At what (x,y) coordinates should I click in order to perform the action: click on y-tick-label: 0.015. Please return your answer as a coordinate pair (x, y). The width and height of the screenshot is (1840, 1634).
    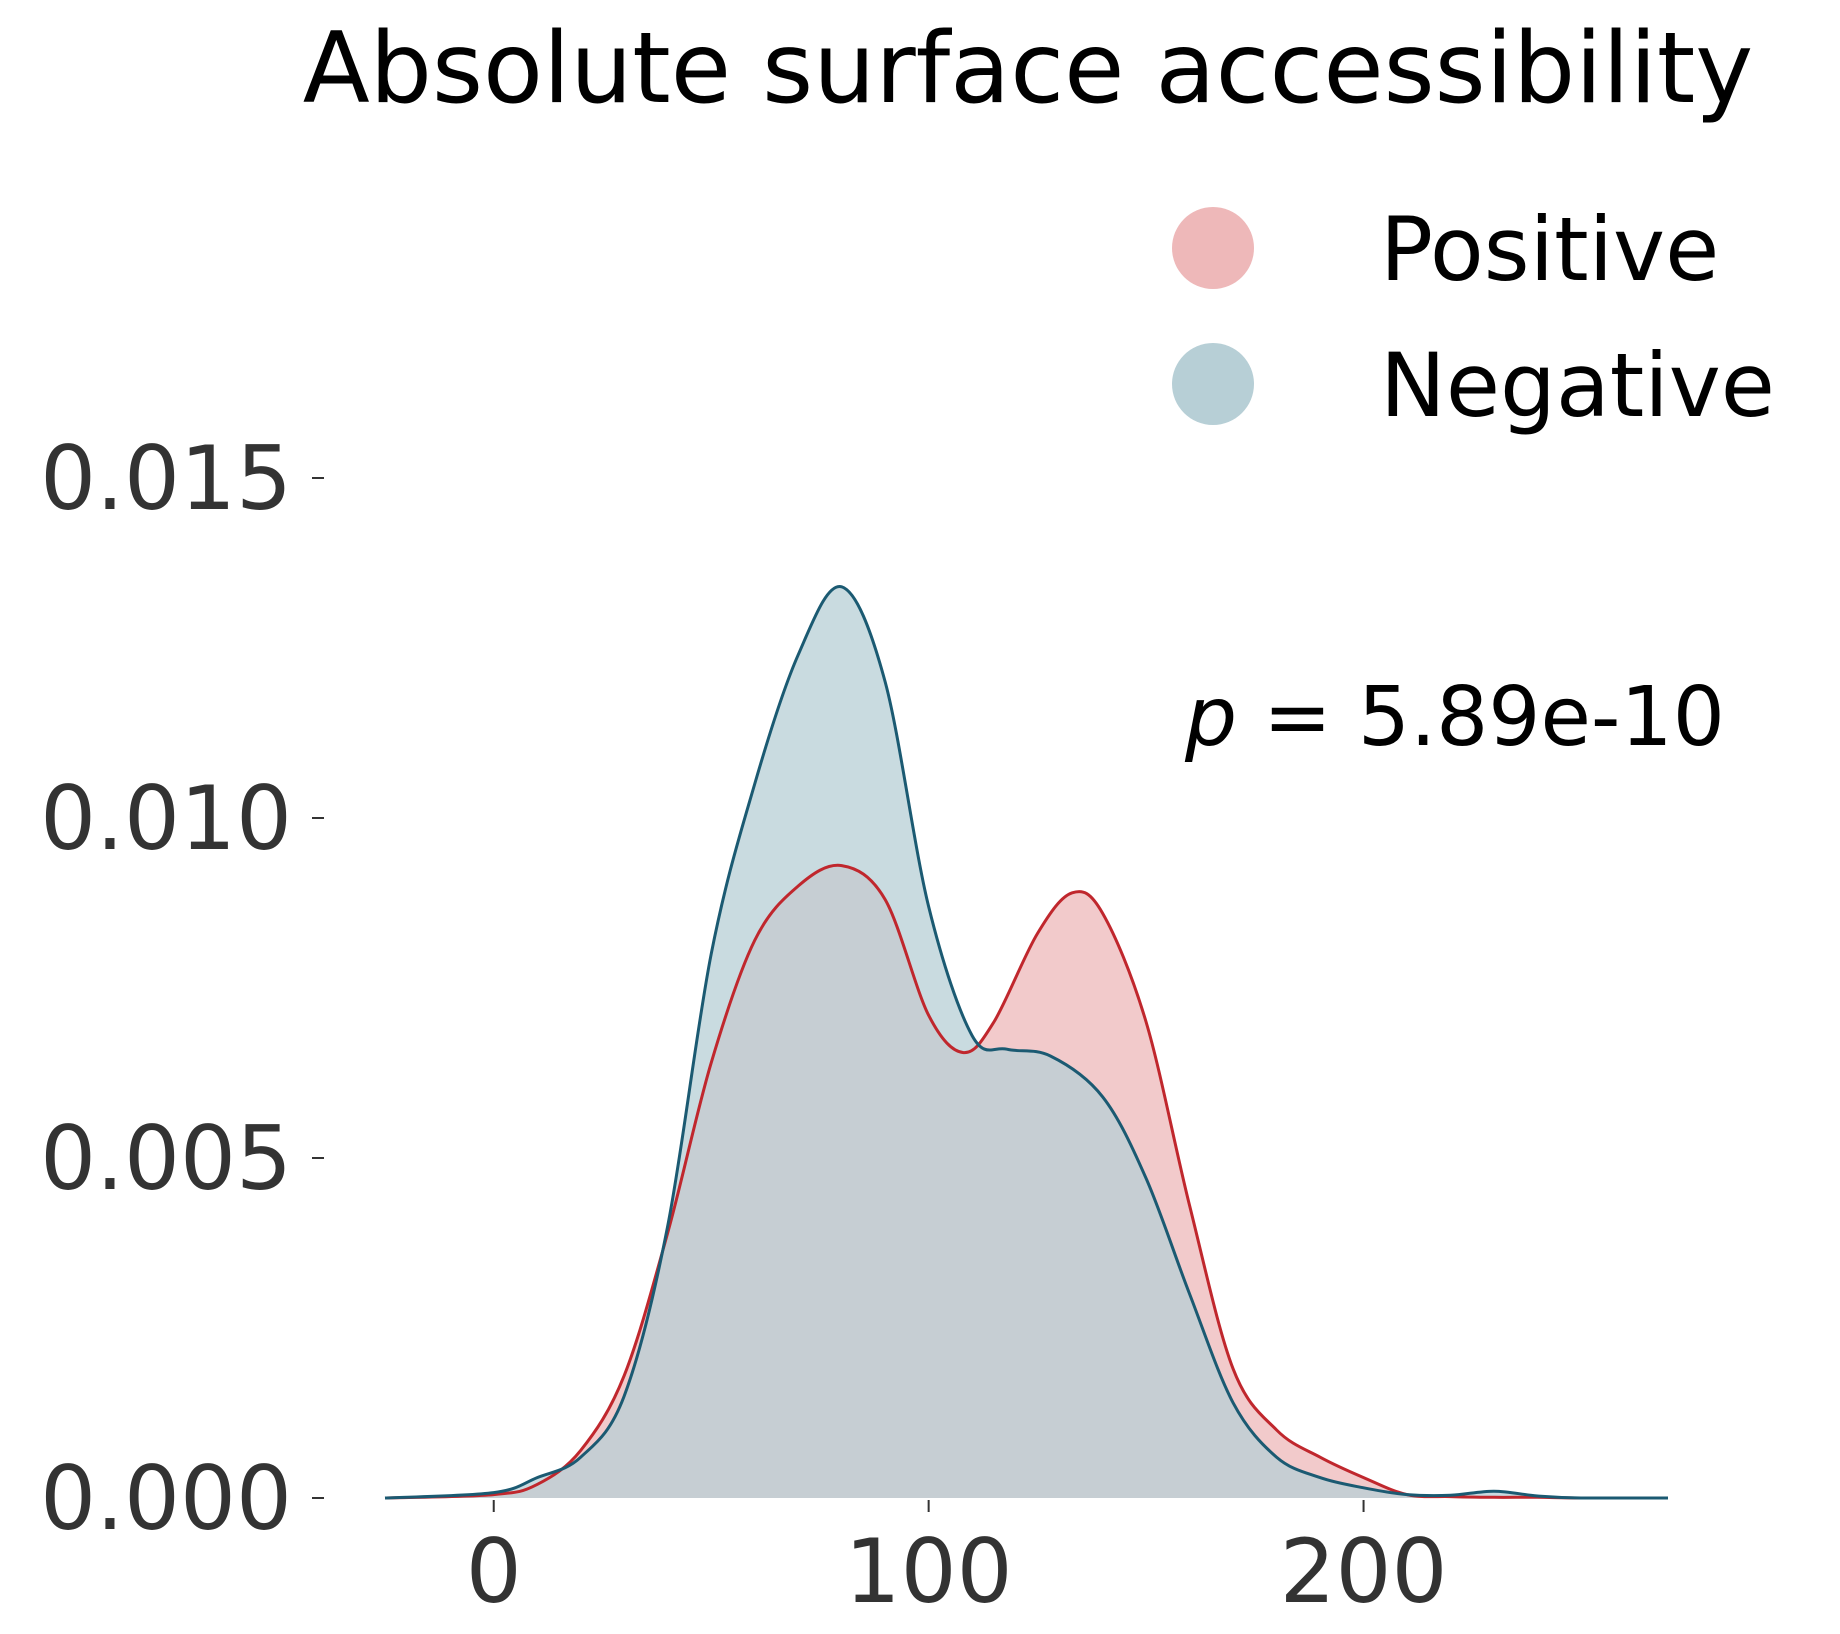
    Looking at the image, I should click on (166, 478).